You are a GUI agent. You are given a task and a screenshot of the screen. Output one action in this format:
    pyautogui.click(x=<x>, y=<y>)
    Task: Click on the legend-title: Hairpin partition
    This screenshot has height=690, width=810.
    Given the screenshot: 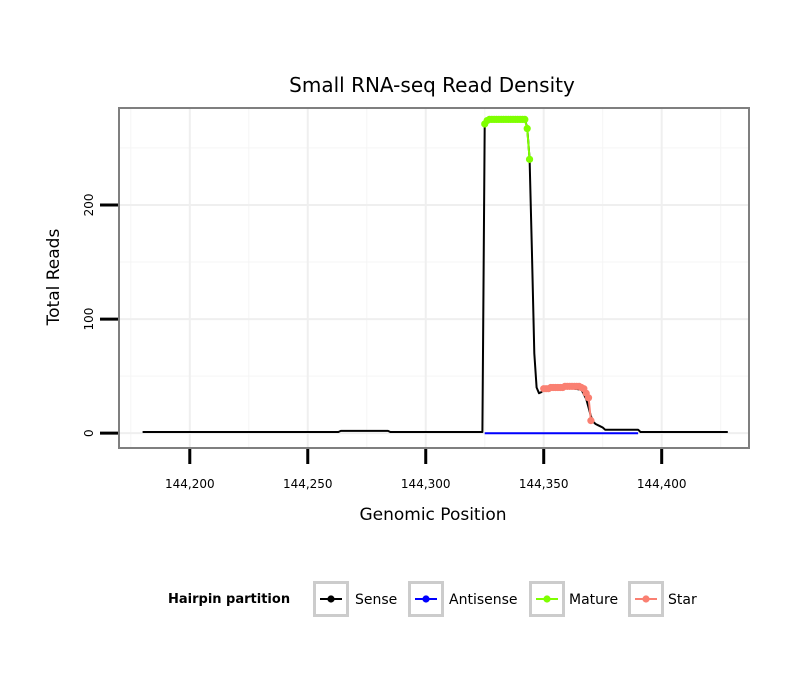 What is the action you would take?
    pyautogui.click(x=229, y=599)
    